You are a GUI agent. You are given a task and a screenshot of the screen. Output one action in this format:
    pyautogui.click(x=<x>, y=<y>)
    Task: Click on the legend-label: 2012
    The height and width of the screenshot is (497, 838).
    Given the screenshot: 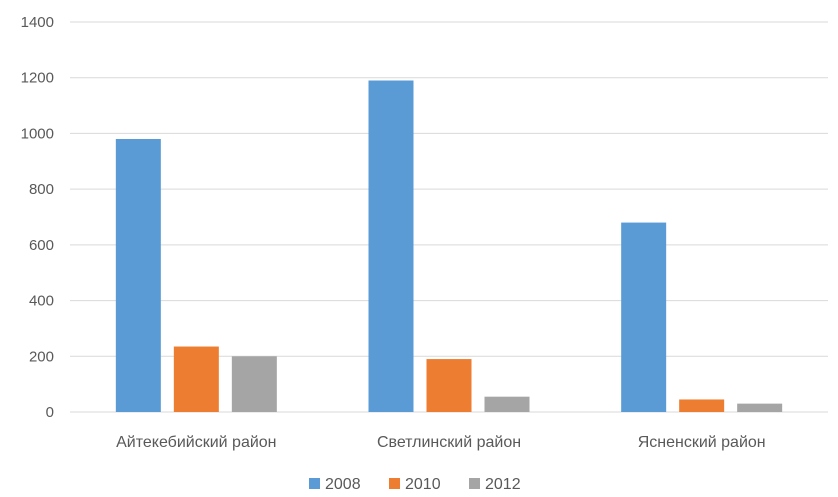 What is the action you would take?
    pyautogui.click(x=503, y=484)
    